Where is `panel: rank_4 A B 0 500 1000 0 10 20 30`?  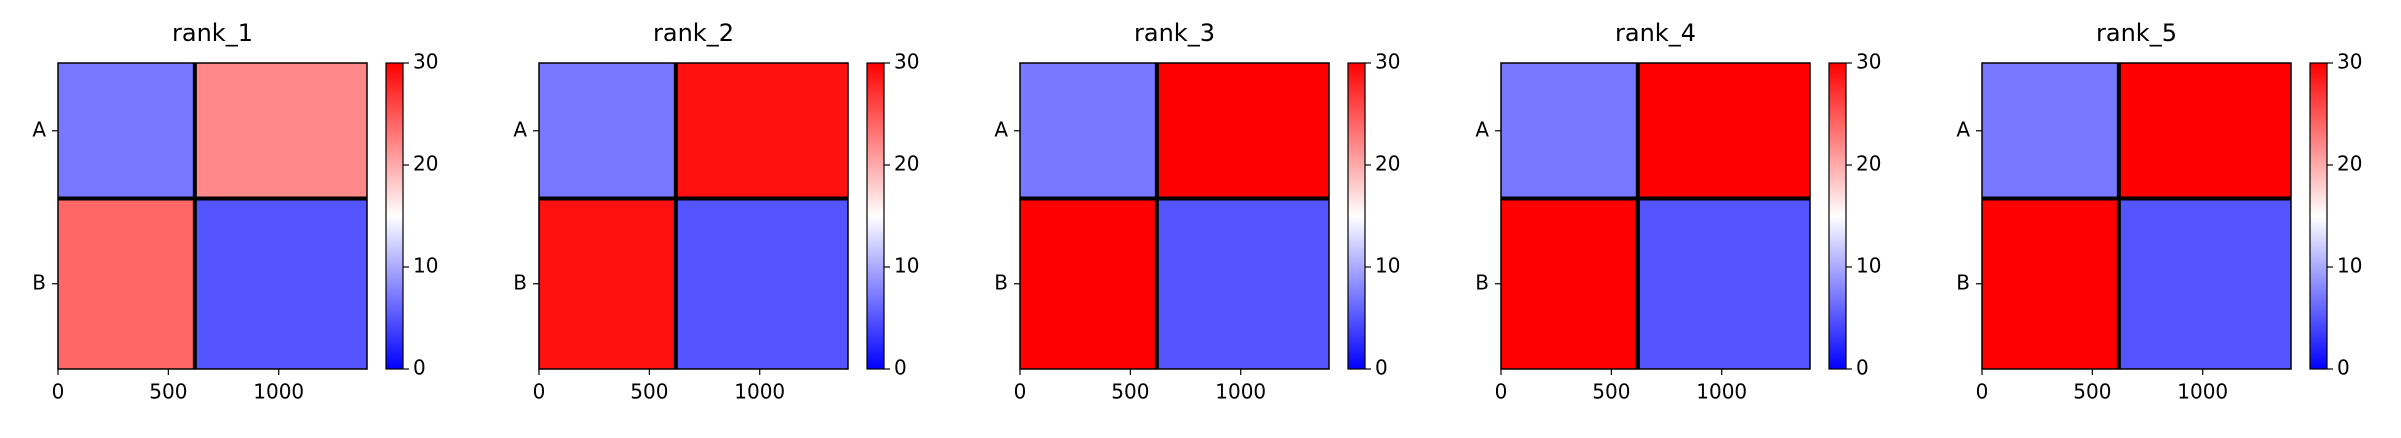
panel: rank_4 A B 0 500 1000 0 10 20 30 is located at coordinates (1678, 211).